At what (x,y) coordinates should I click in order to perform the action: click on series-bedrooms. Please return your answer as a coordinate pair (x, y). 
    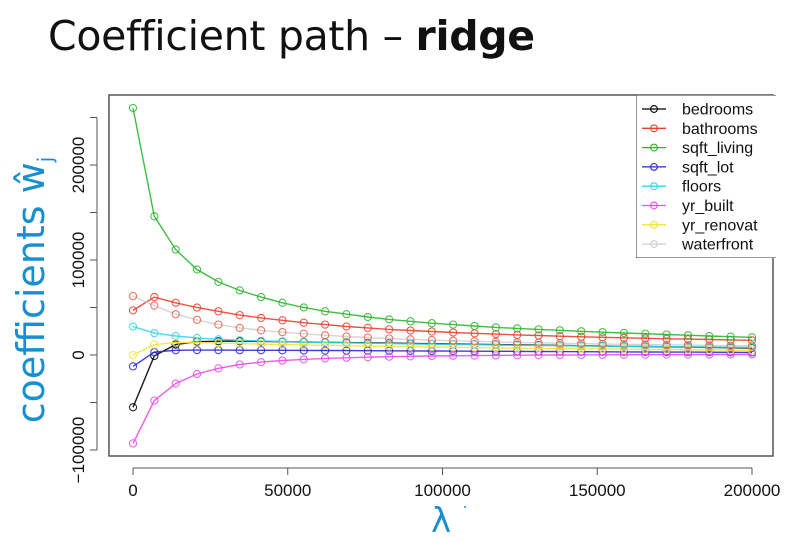
    Looking at the image, I should click on (442, 374).